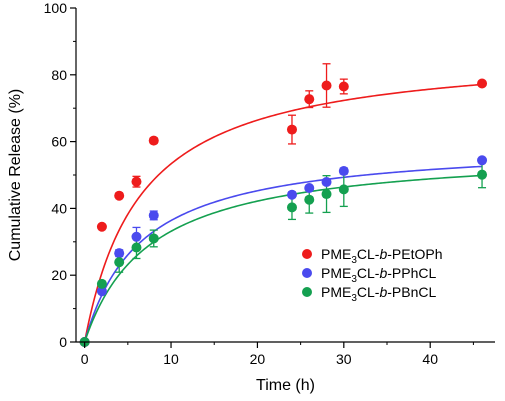 The height and width of the screenshot is (401, 505). I want to click on x-tick-label: 40, so click(430, 359).